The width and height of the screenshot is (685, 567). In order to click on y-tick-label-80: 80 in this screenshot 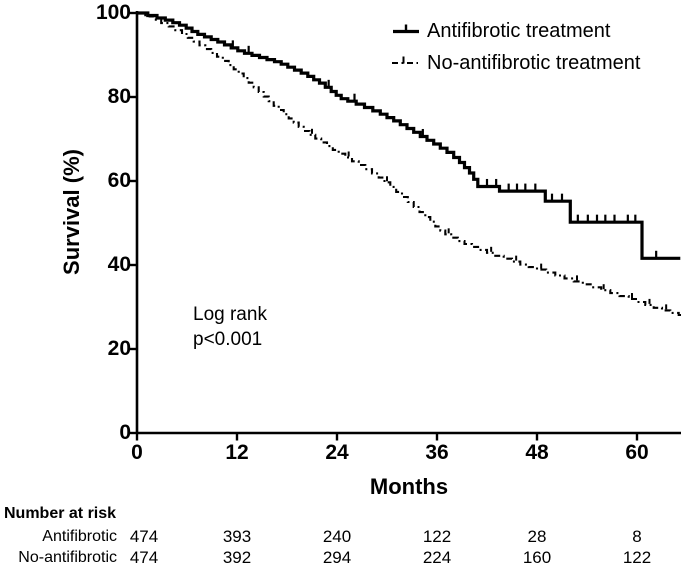, I will do `click(119, 96)`.